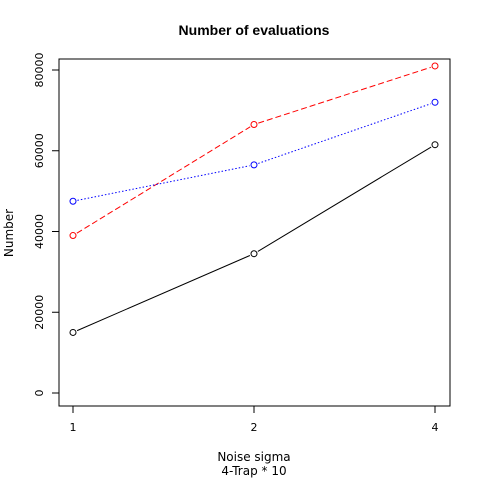  I want to click on chart-title: Number of evaluations, so click(254, 30).